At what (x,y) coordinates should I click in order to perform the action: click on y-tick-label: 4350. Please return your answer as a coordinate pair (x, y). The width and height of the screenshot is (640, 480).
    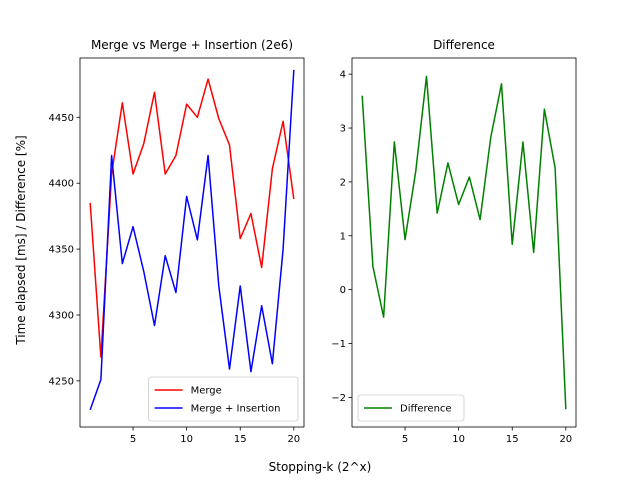
    Looking at the image, I should click on (61, 250).